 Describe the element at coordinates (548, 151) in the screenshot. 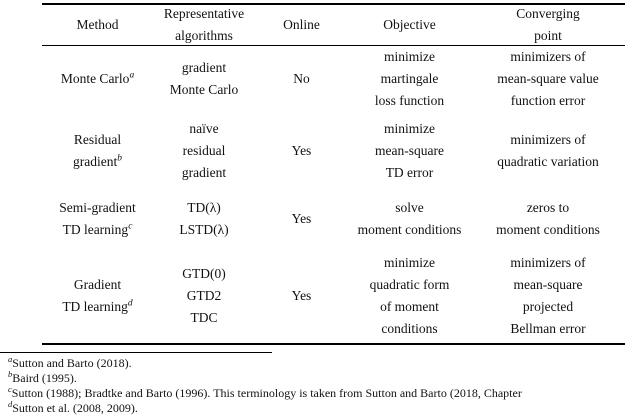

I see `cell-converging-point: minimizers of quadratic variation` at that location.